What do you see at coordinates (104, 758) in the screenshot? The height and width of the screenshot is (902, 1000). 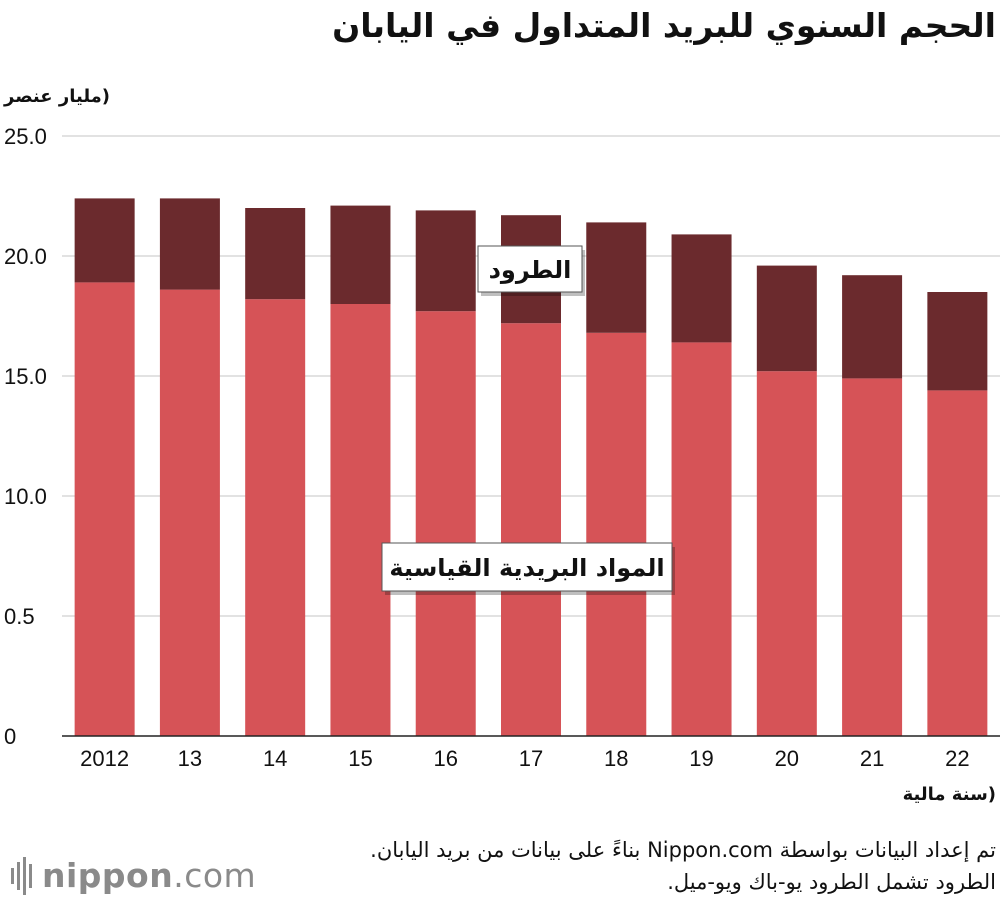 I see `x-tick-label: 2012` at bounding box center [104, 758].